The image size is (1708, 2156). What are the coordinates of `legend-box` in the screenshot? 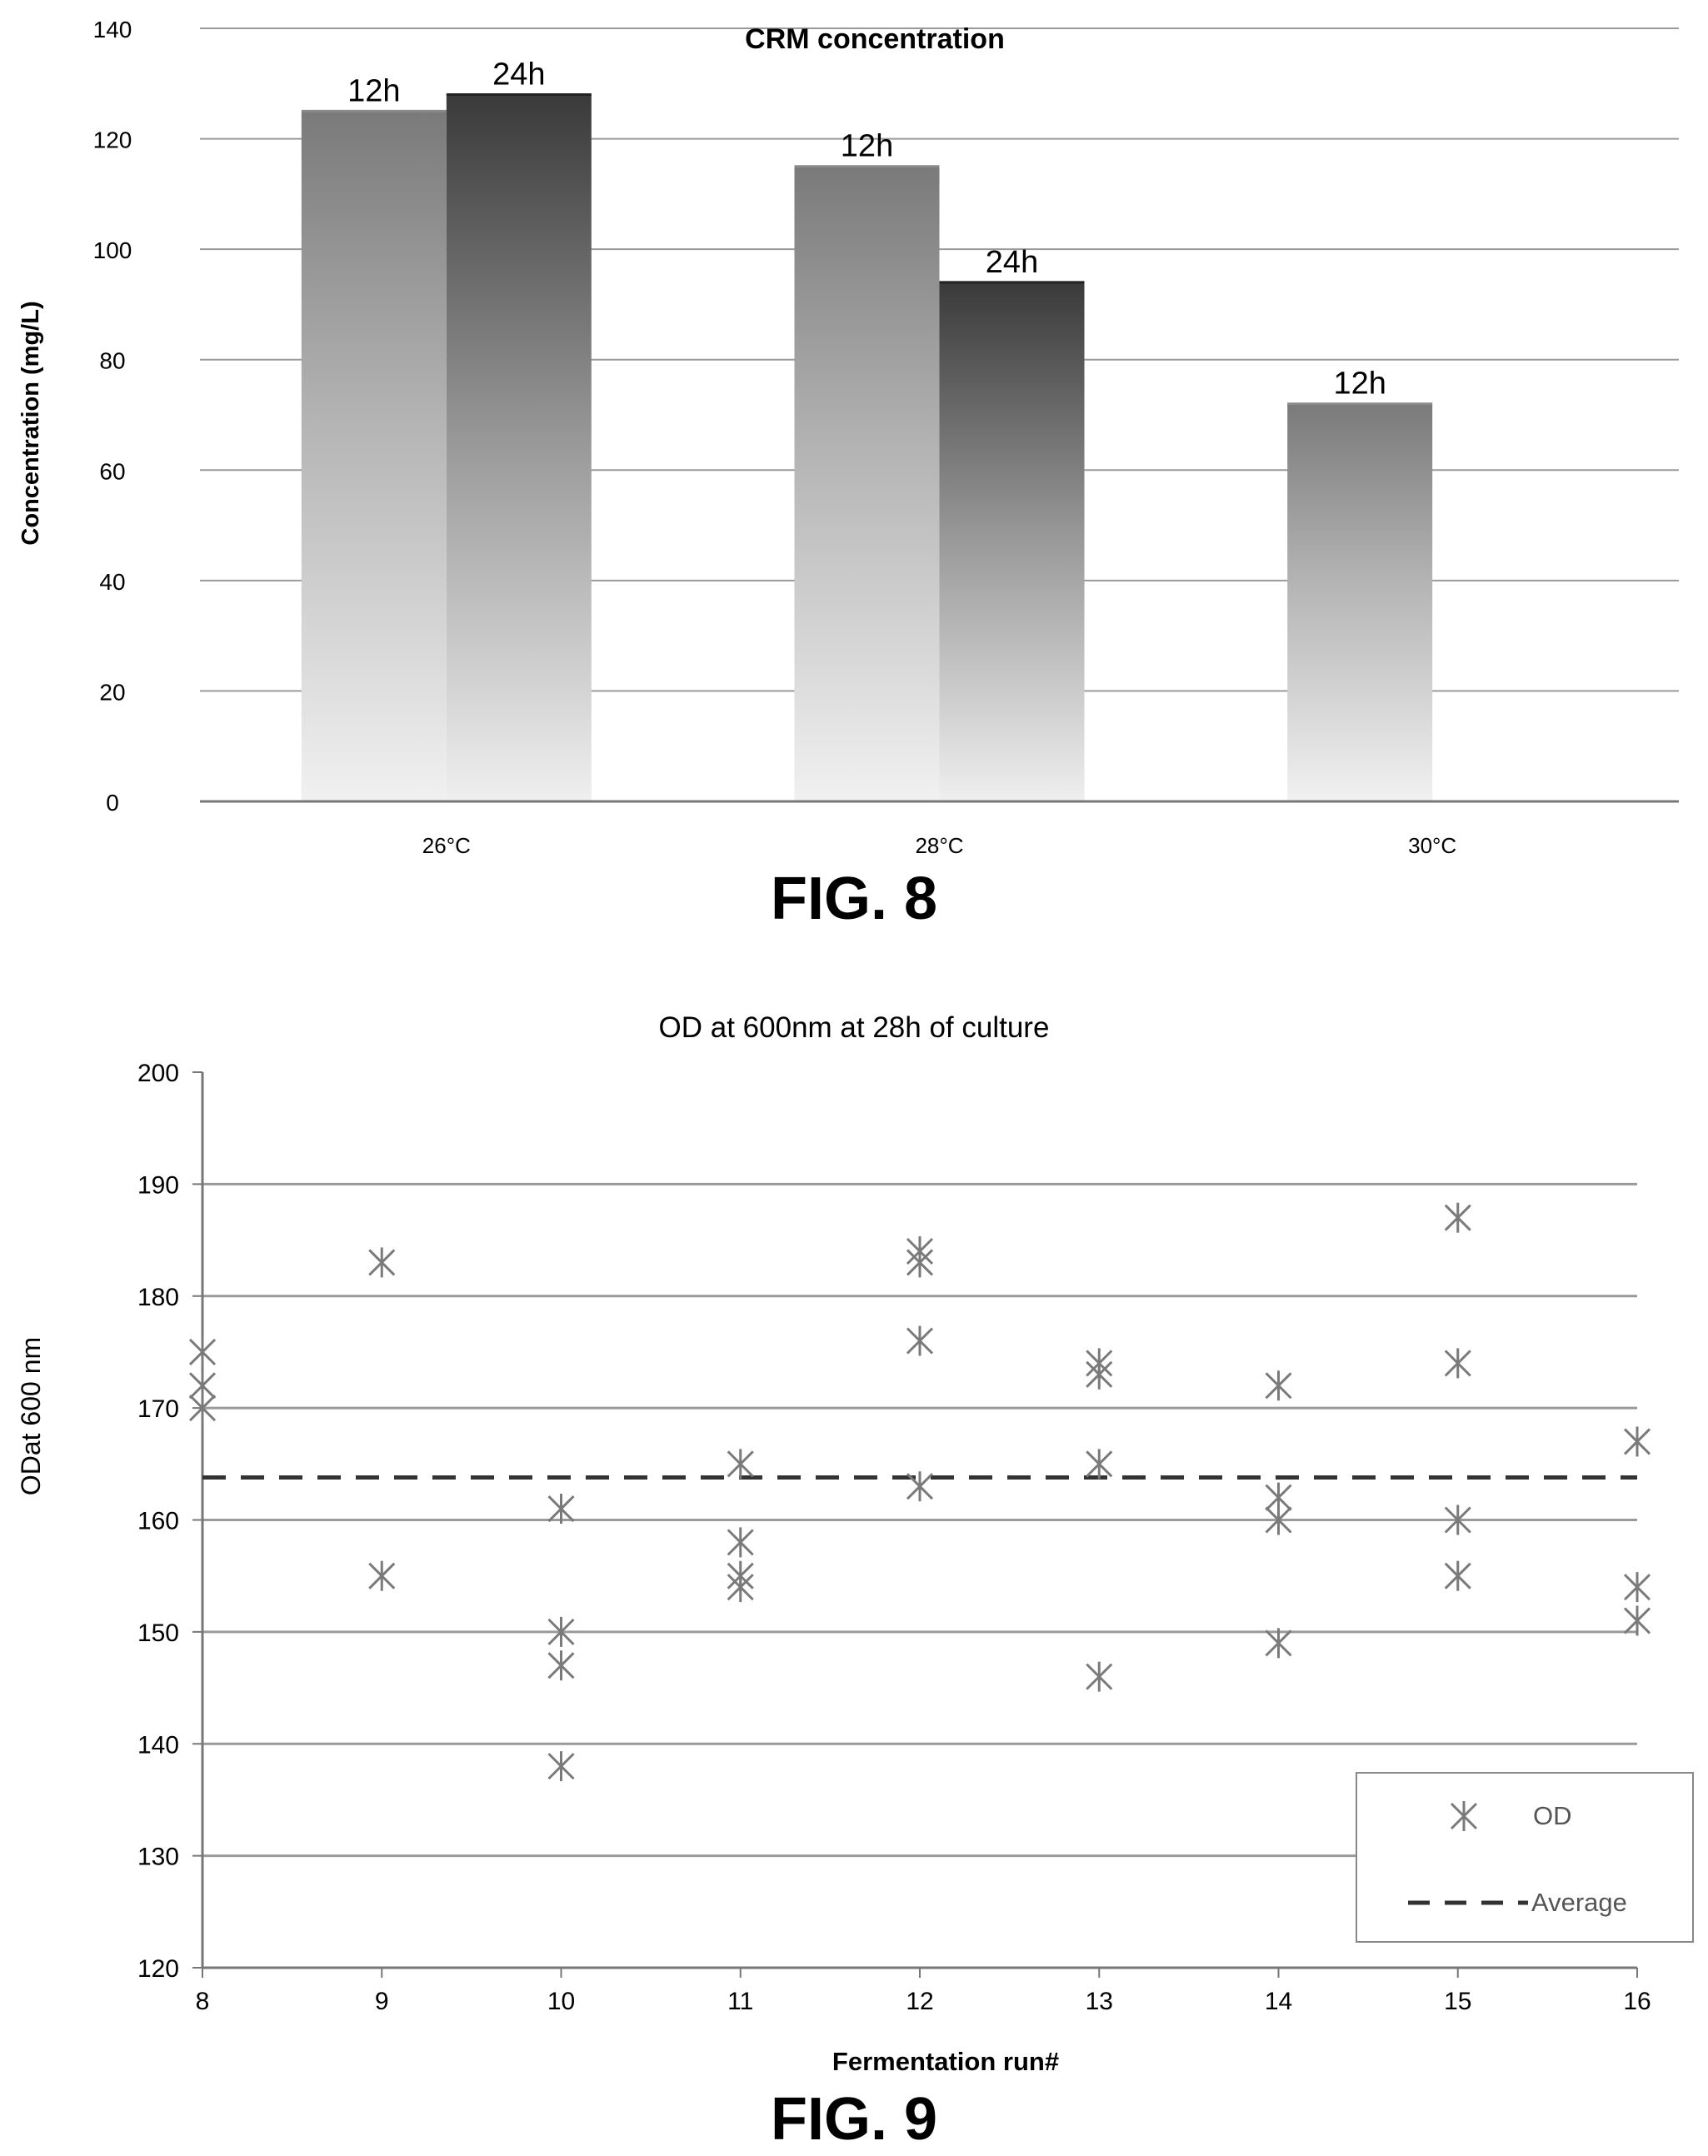 It's located at (1525, 1857).